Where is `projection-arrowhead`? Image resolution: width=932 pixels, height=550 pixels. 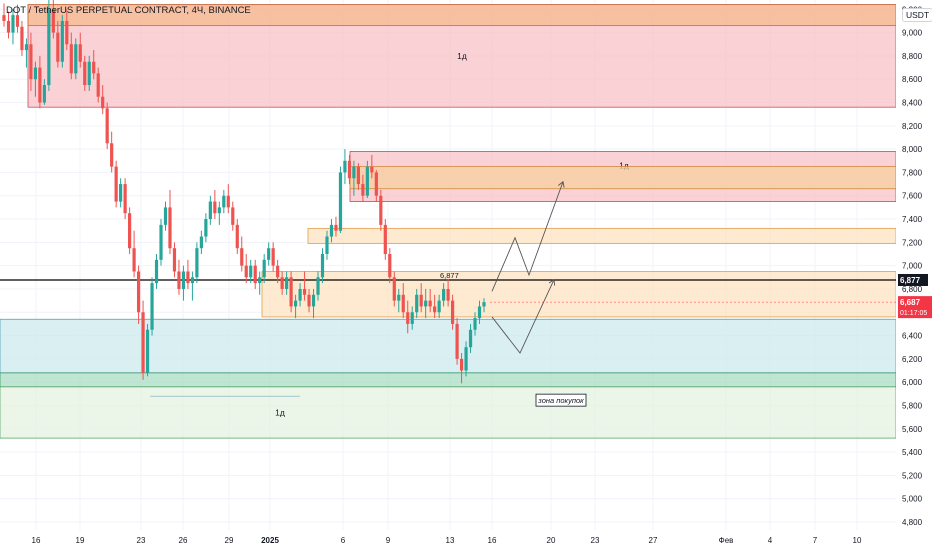
projection-arrowhead is located at coordinates (552, 282).